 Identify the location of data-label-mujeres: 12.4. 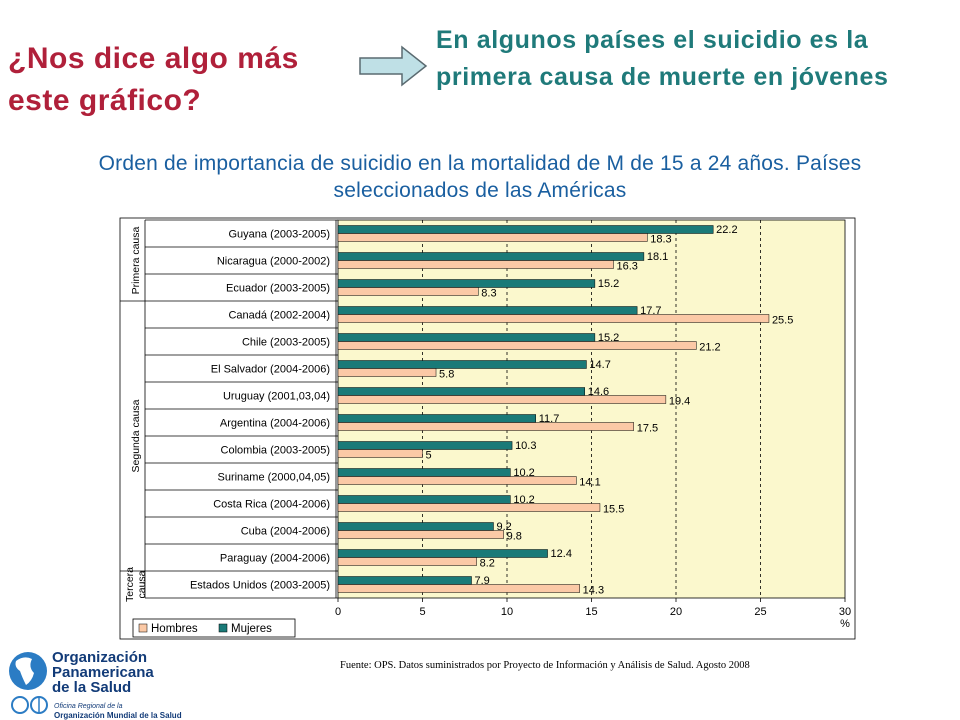
(561, 554).